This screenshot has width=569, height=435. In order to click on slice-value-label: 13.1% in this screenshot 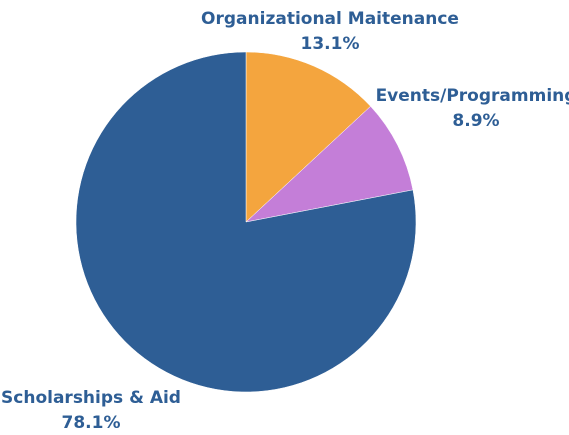, I will do `click(330, 44)`.